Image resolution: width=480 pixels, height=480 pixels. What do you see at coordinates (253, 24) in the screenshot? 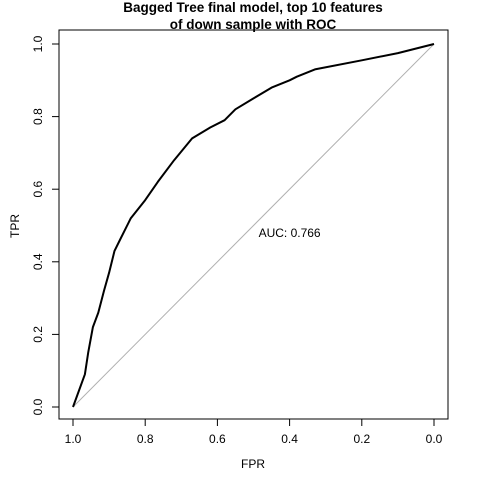
I see `chart-title-line-2: of down sample with ROC` at bounding box center [253, 24].